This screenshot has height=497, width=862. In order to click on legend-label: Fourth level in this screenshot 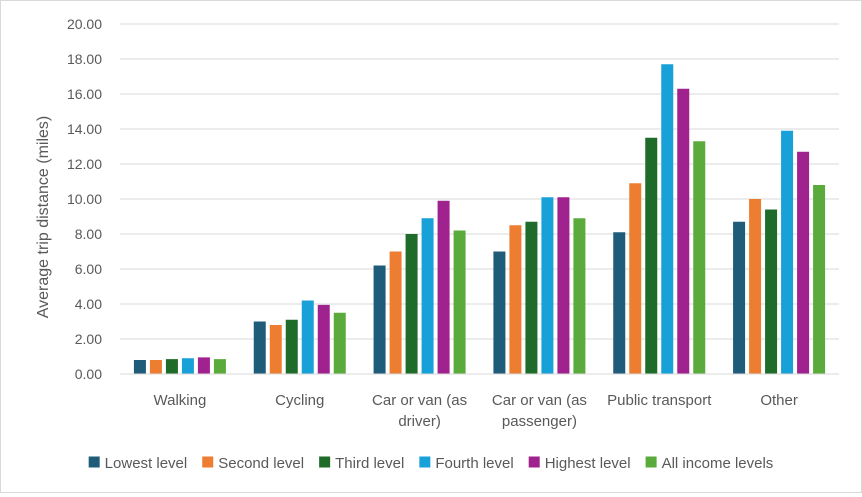, I will do `click(474, 463)`.